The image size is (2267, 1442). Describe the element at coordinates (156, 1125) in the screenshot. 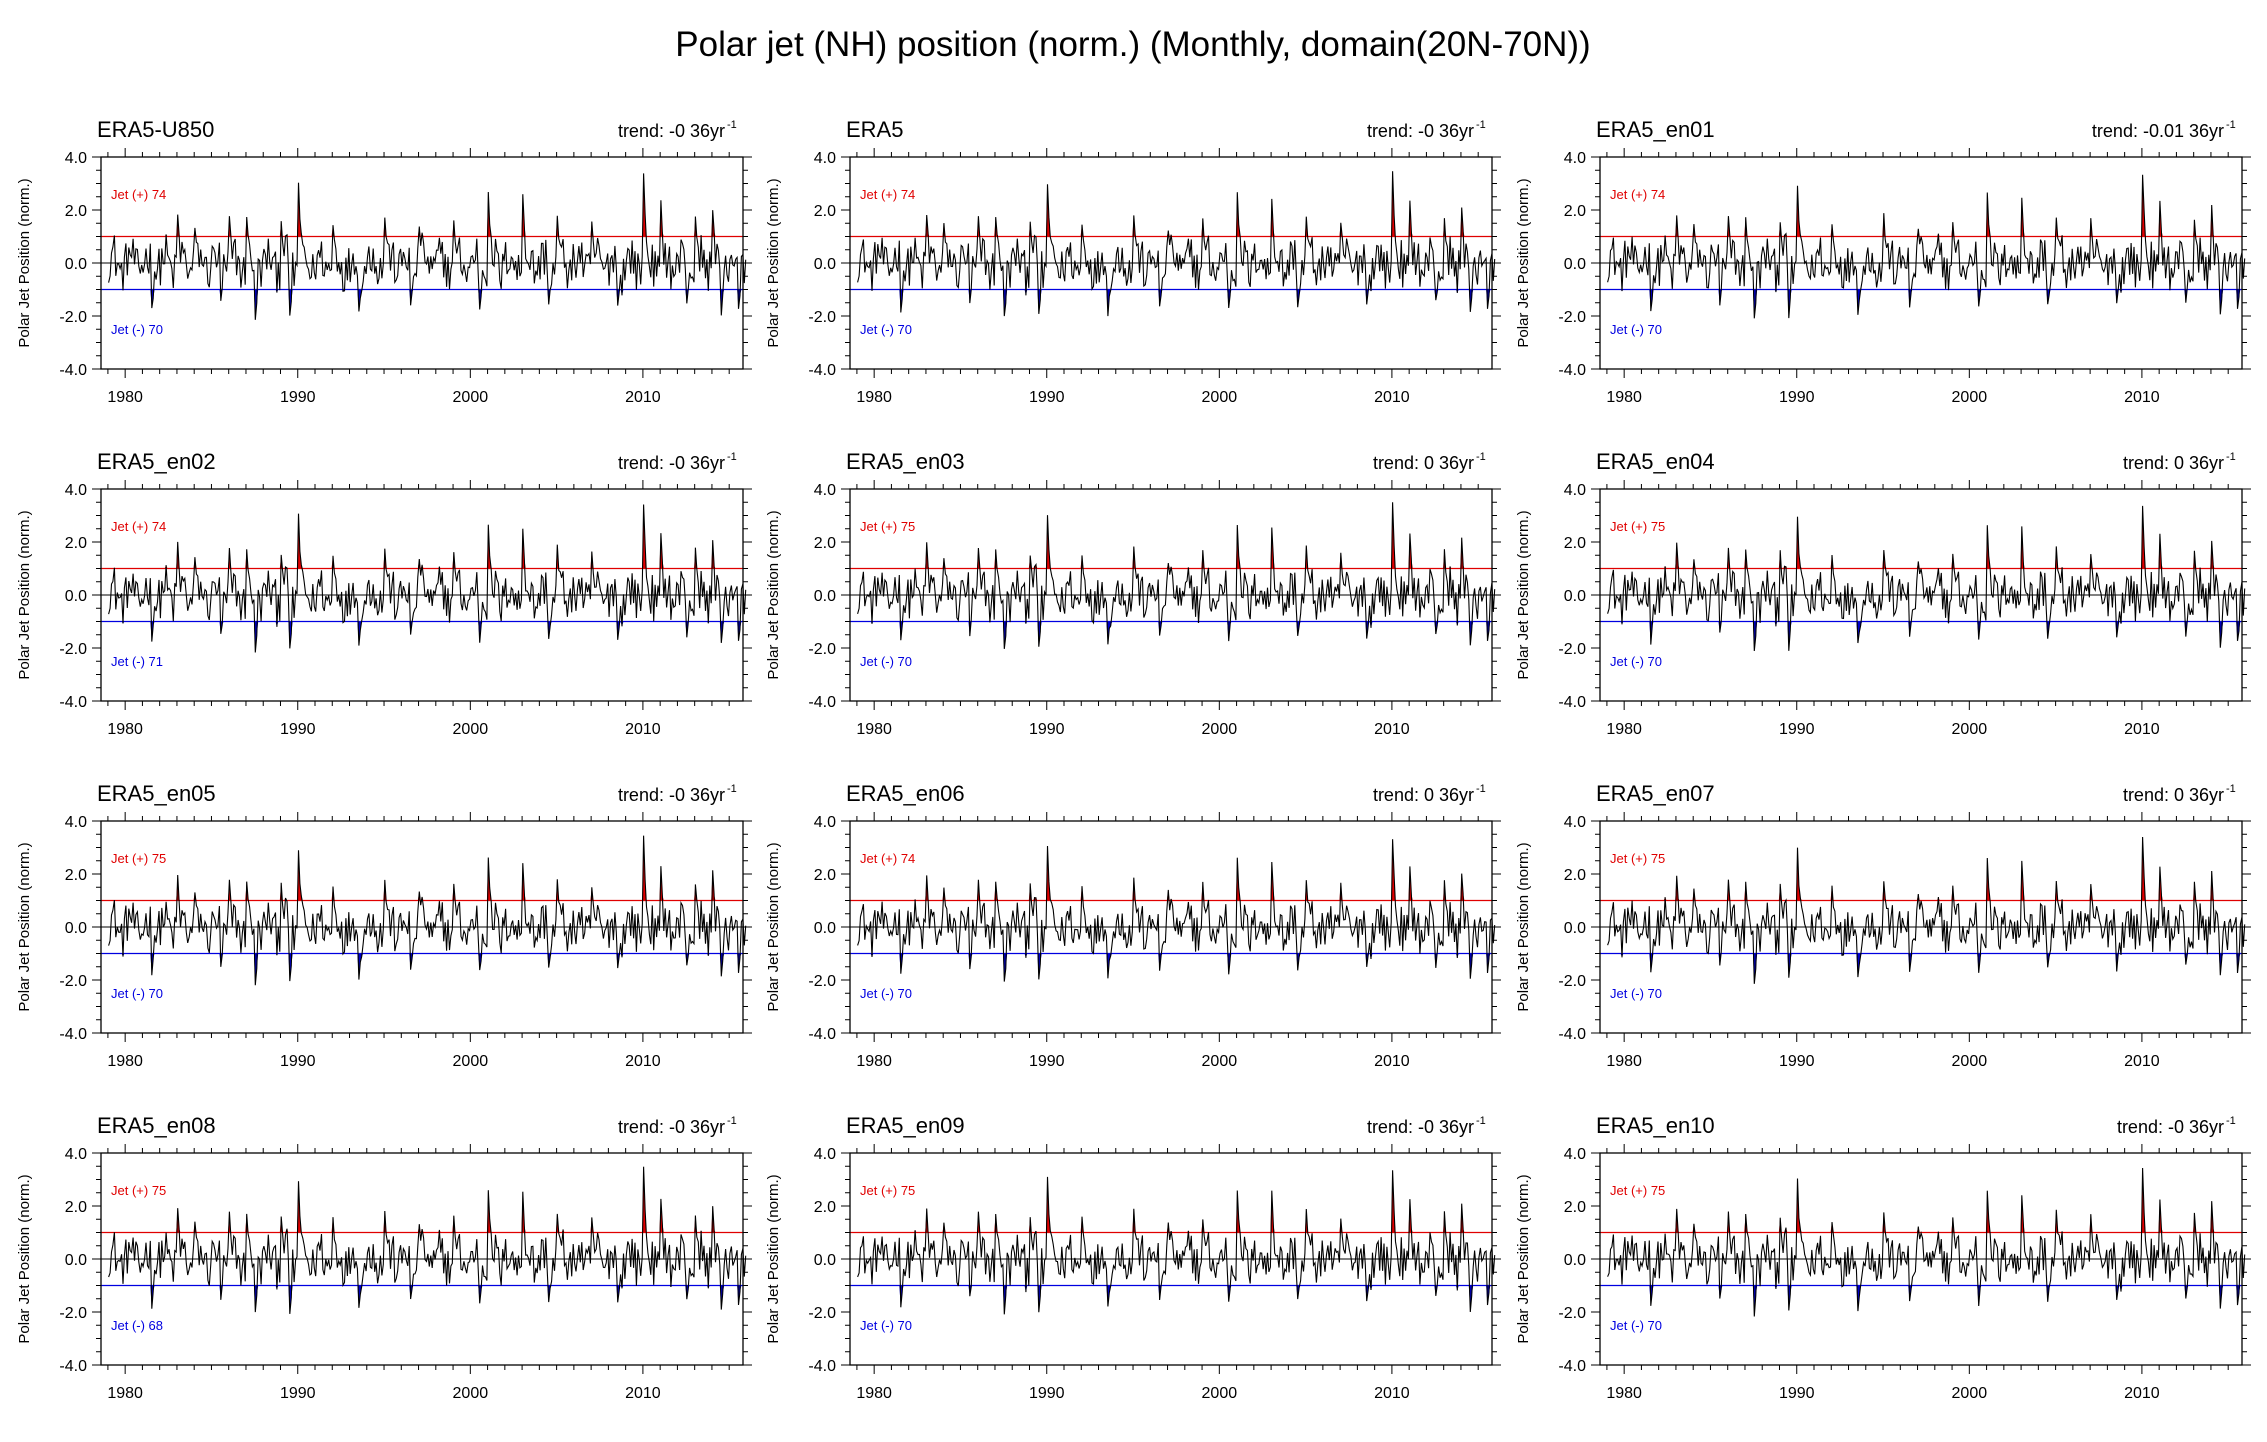

I see `panel-title: ERA5_en08` at that location.